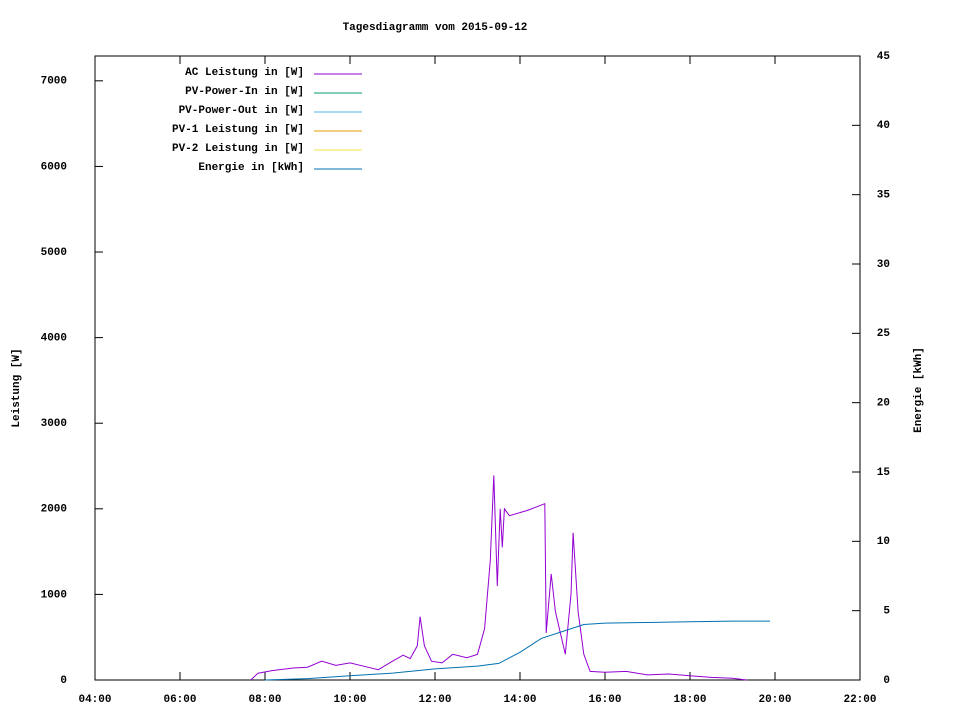 This screenshot has width=960, height=720. Describe the element at coordinates (63, 681) in the screenshot. I see `y-tick-label: 0` at that location.